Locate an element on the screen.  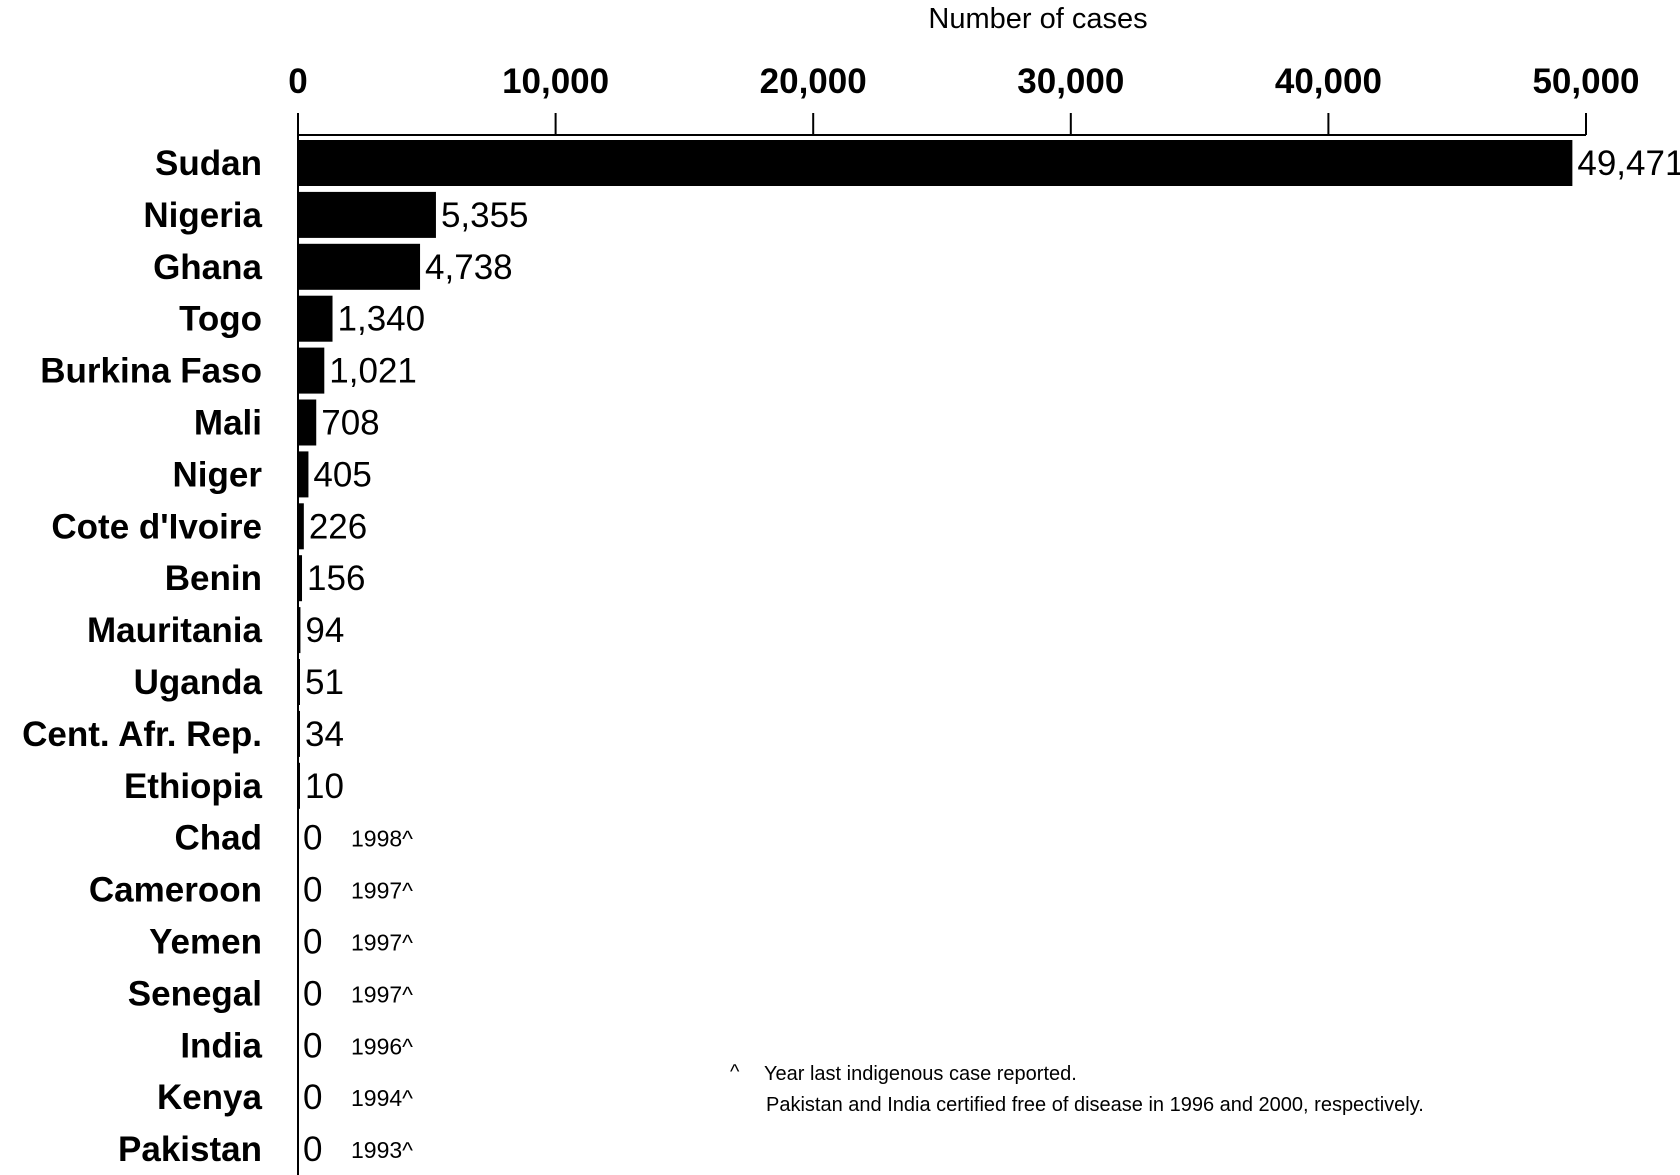
category-label: Benin is located at coordinates (213, 578).